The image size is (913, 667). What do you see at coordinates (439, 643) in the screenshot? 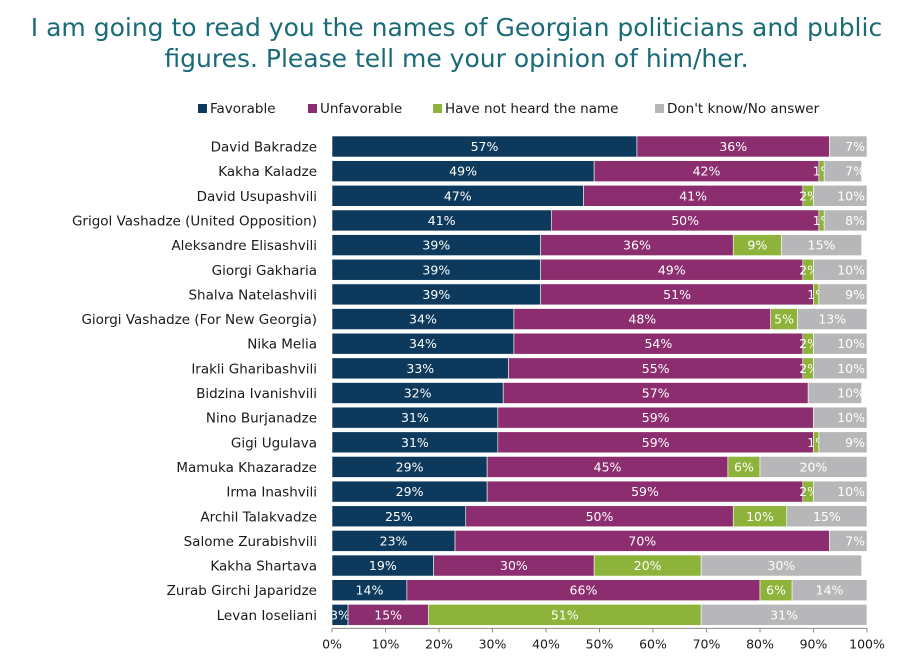
I see `x-tick-label: 20%` at bounding box center [439, 643].